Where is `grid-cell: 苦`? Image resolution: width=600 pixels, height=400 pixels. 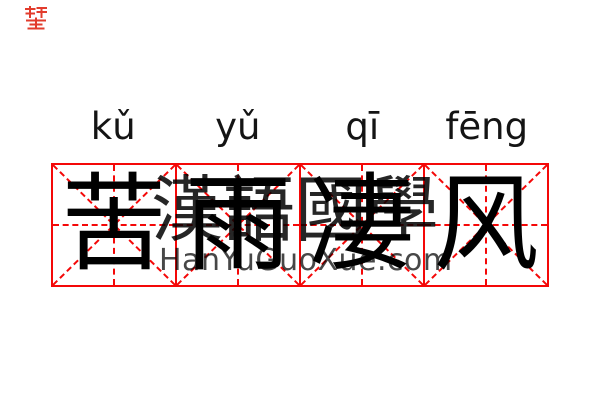
grid-cell: 苦 is located at coordinates (114, 224).